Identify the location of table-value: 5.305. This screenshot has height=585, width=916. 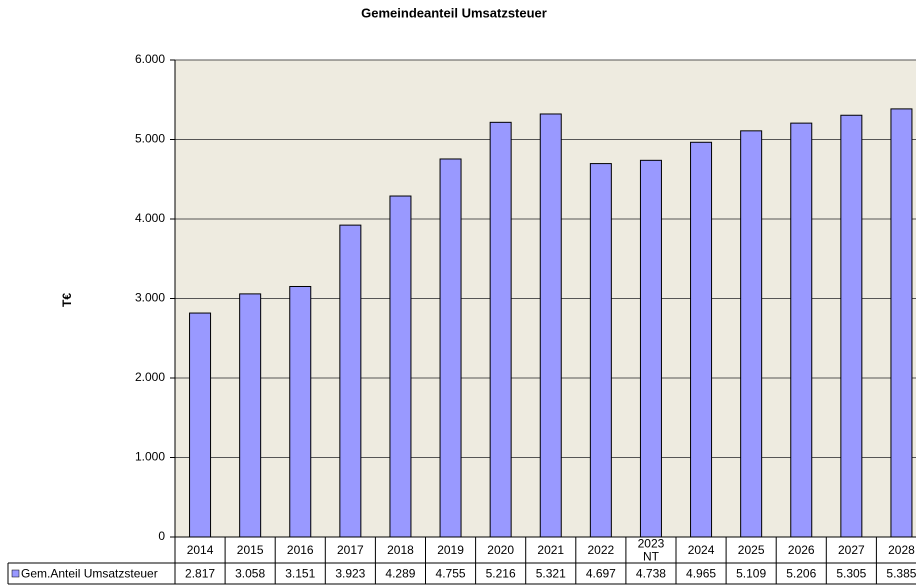
(851, 574).